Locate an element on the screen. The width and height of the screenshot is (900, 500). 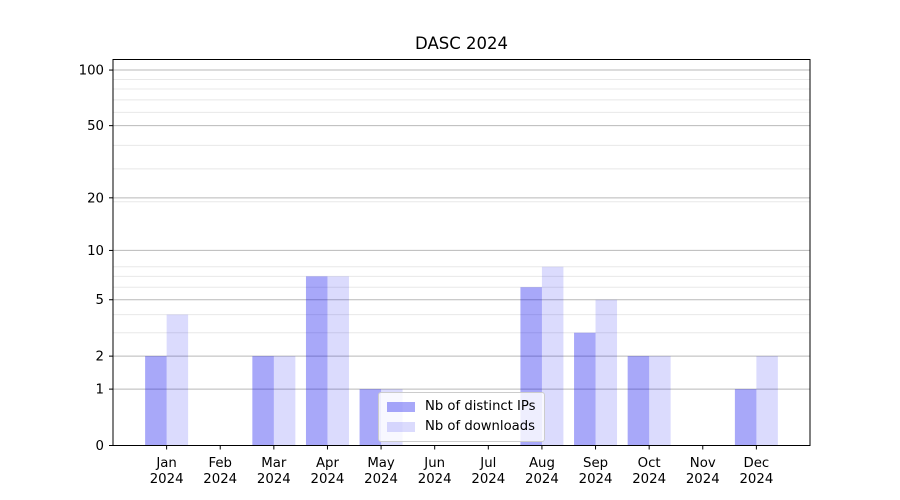
bar-distinct-ips-apr is located at coordinates (316, 361).